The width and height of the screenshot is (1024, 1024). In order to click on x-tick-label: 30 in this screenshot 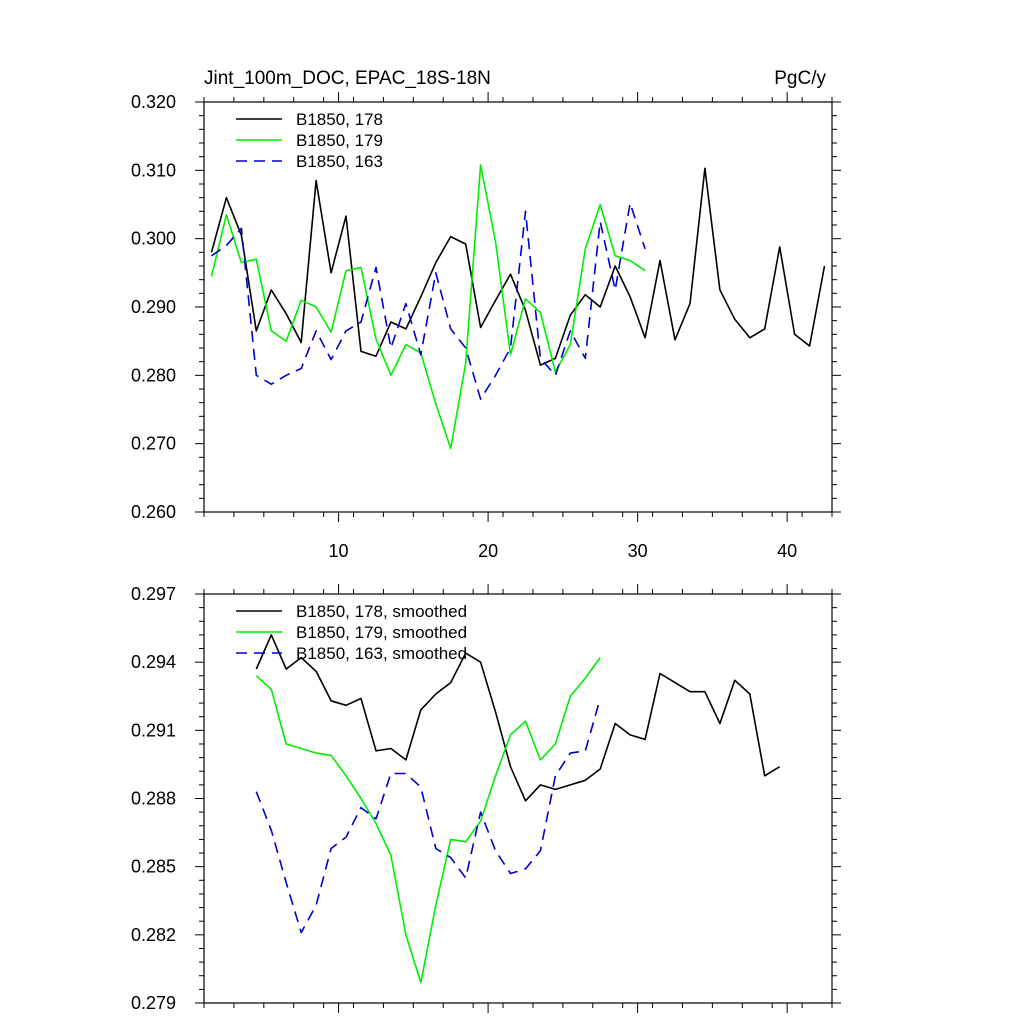, I will do `click(638, 551)`.